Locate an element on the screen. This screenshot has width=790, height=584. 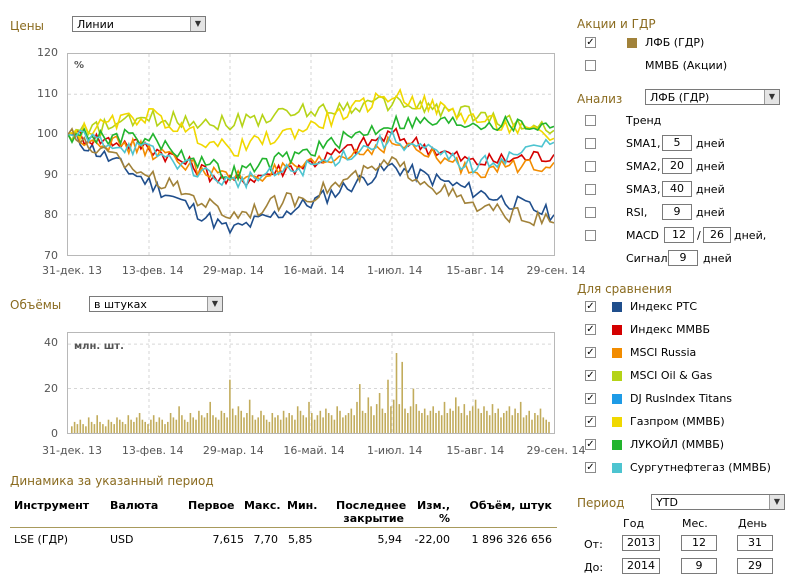
analysis-select: ЛФБ (ГДР) ▼ is located at coordinates (712, 97).